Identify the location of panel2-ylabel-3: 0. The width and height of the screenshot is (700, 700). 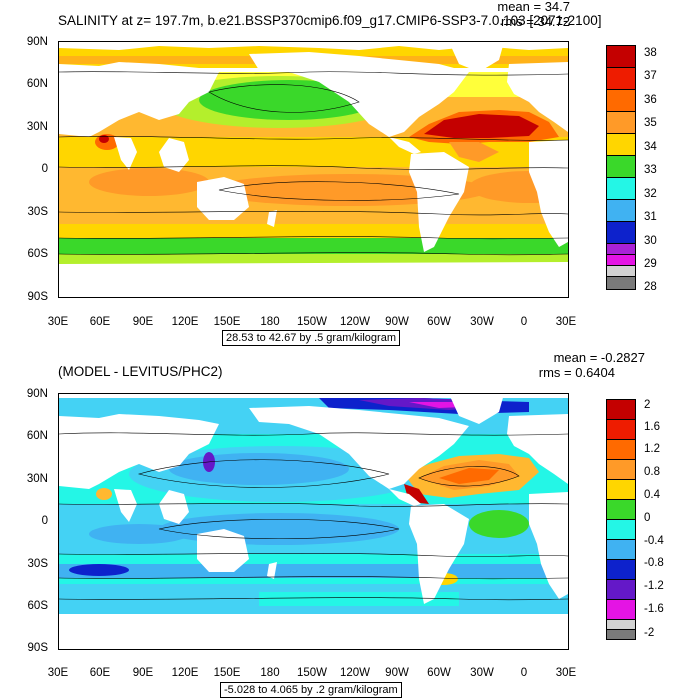
(44, 521).